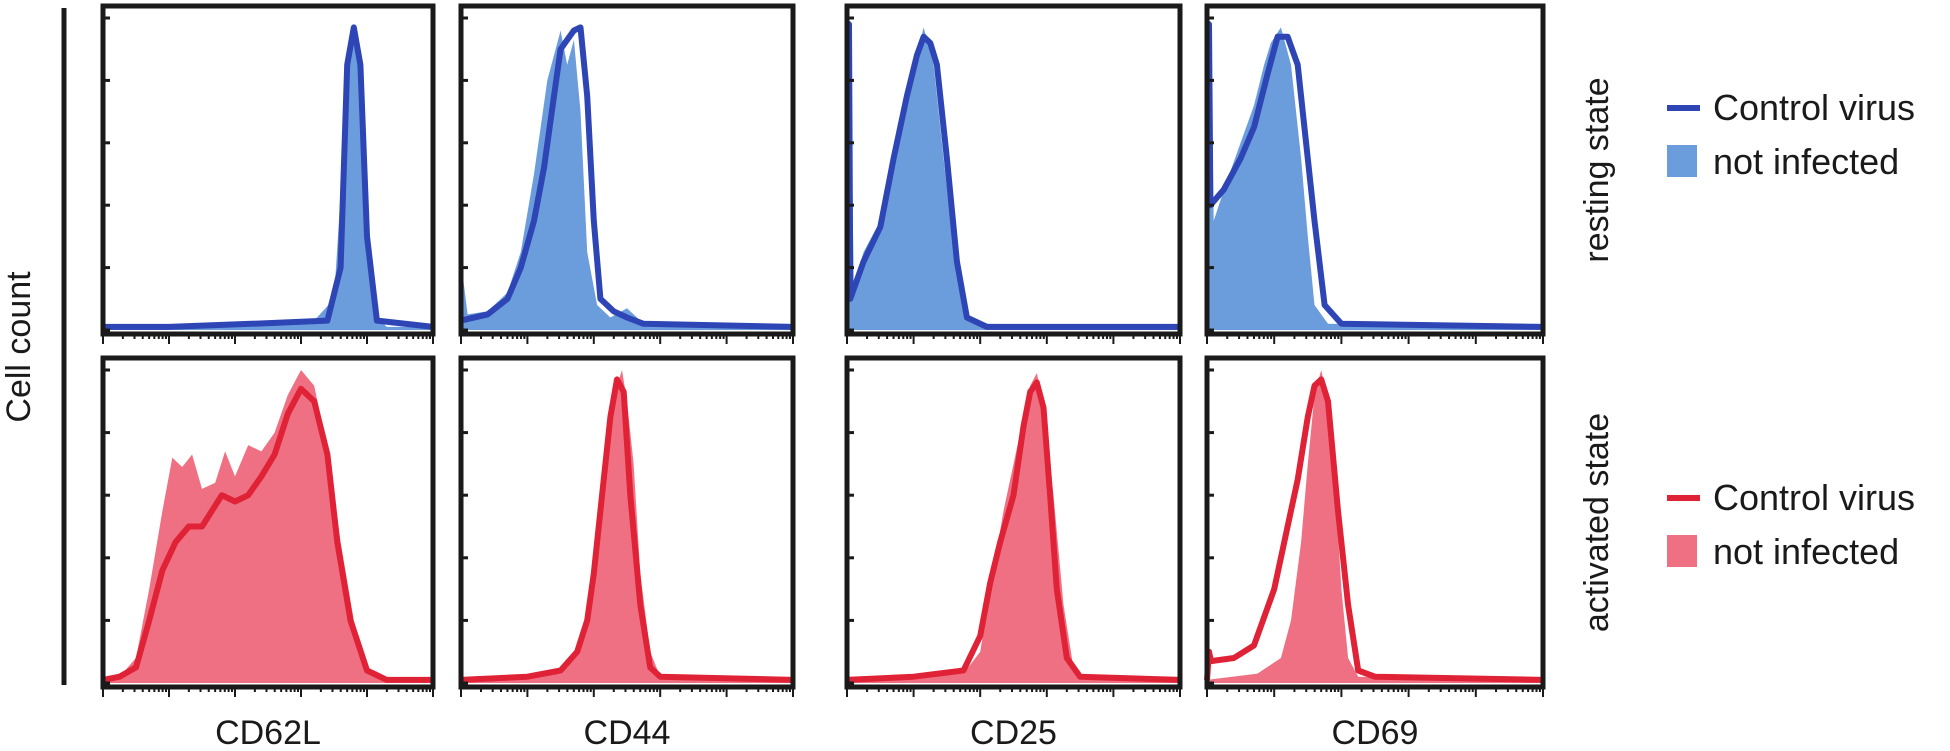  I want to click on row-labels: resting state activated state, so click(1597, 354).